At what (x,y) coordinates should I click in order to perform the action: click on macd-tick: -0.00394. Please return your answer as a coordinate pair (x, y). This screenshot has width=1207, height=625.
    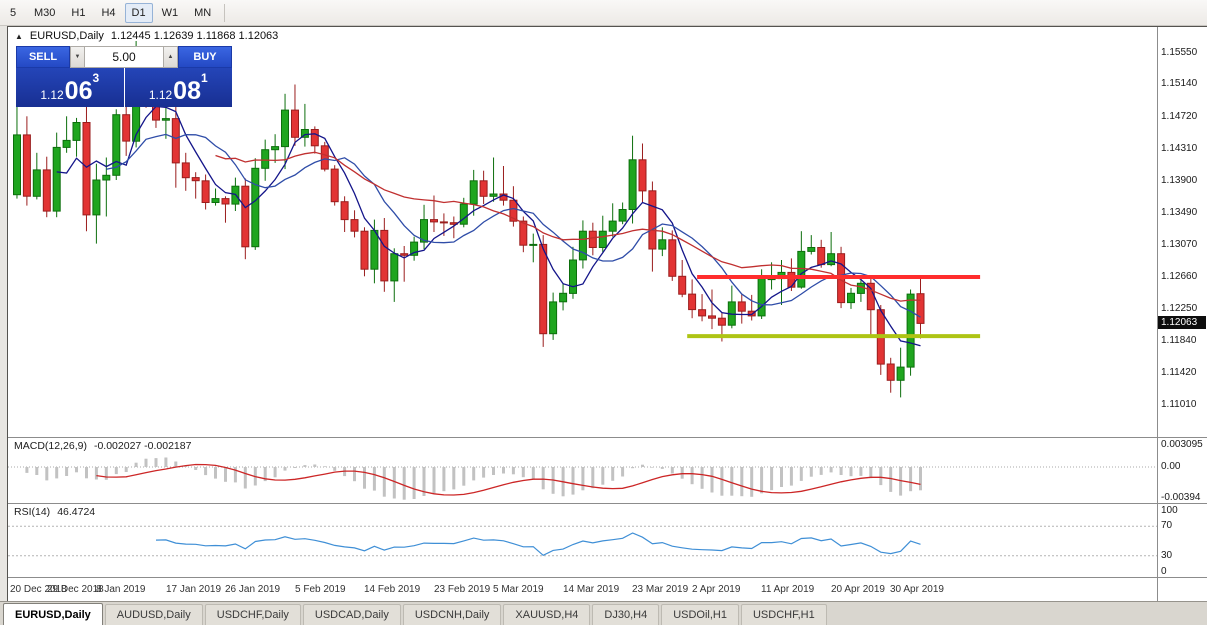
    Looking at the image, I should click on (1181, 497).